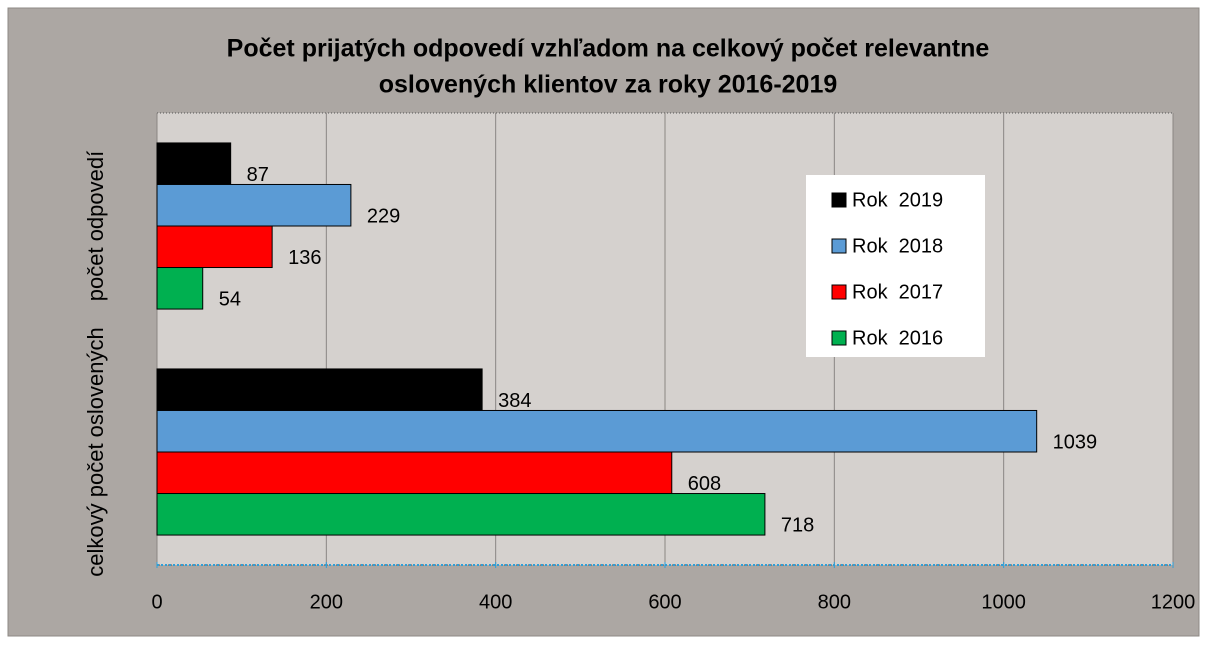 The width and height of the screenshot is (1208, 645). What do you see at coordinates (1075, 443) in the screenshot?
I see `data-label: 1039` at bounding box center [1075, 443].